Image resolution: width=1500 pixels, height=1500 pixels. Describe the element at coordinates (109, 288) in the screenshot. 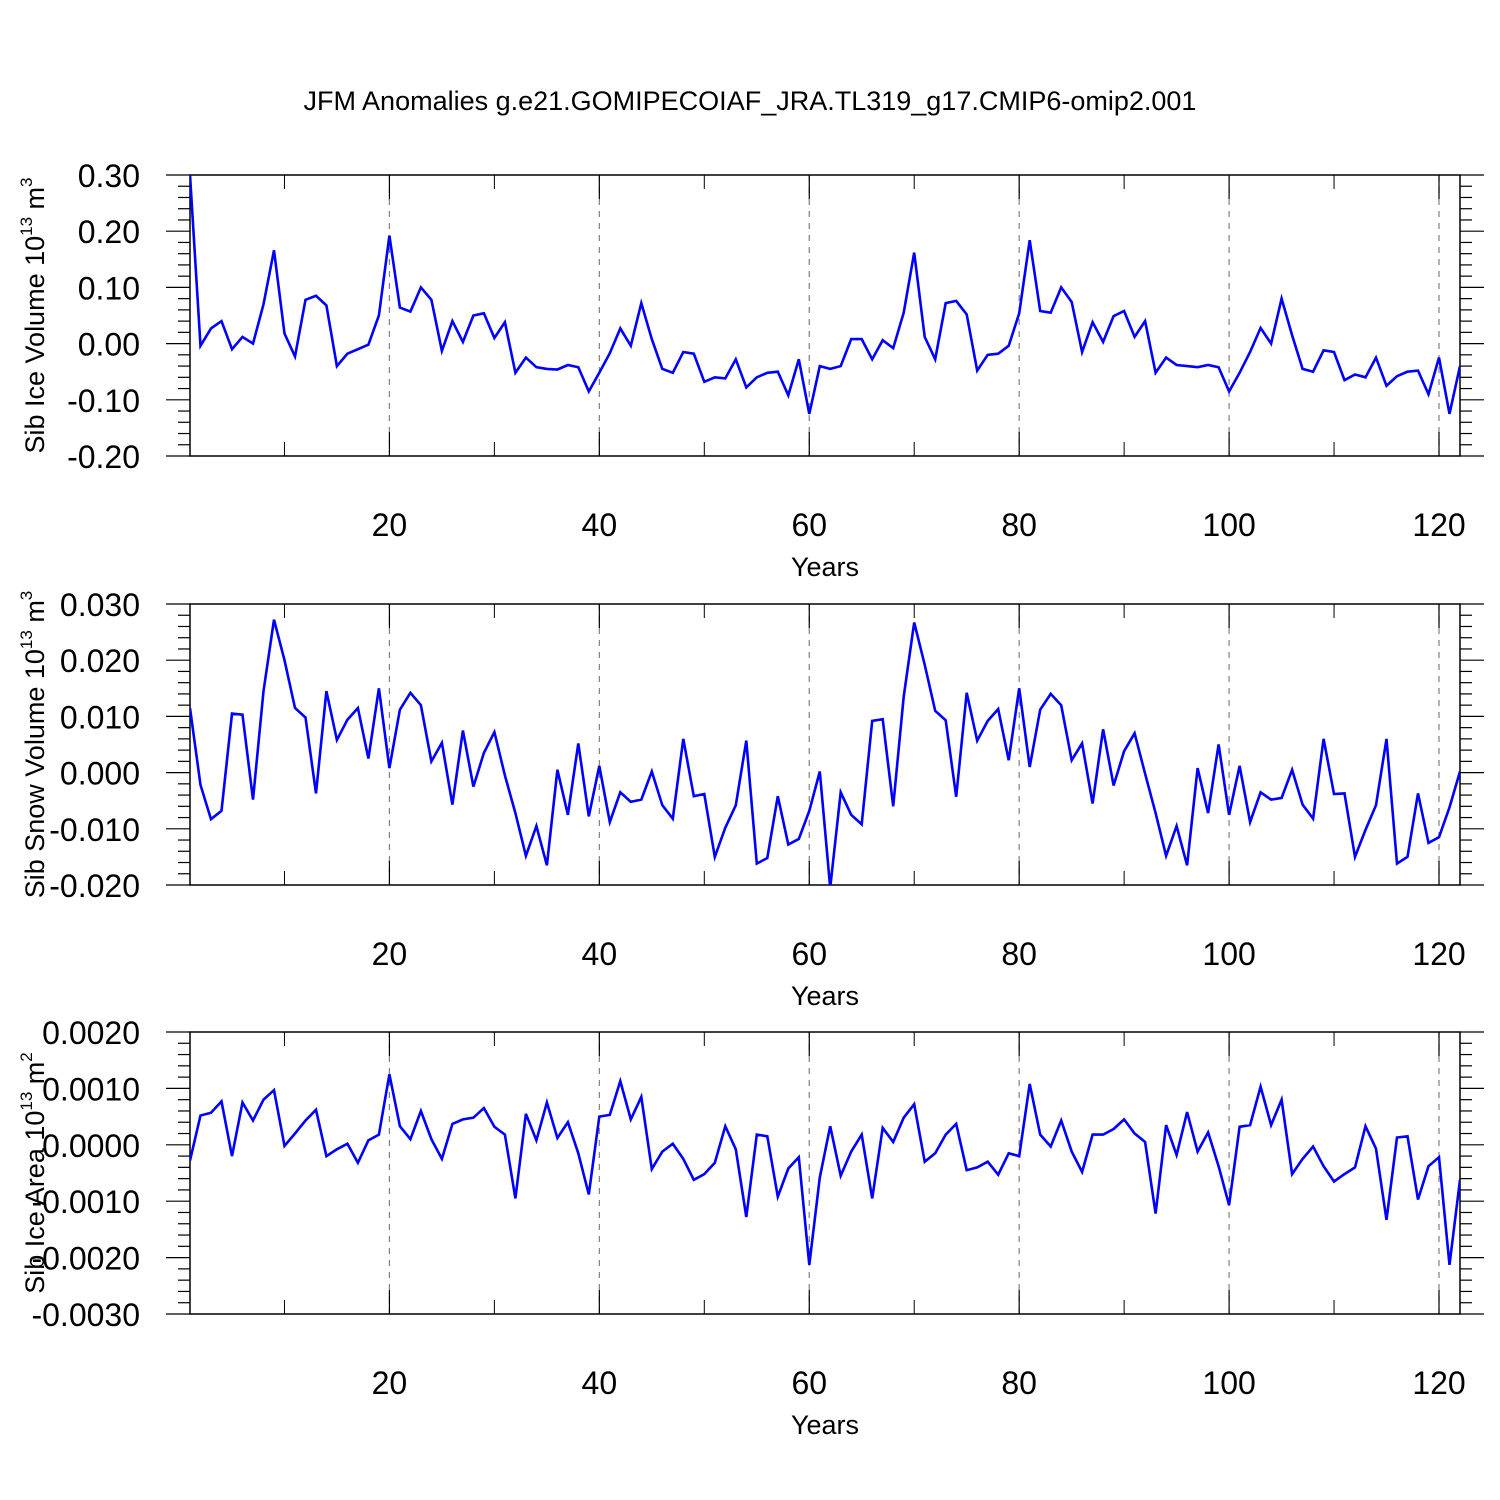

I see `y-tick-label: 0.10` at that location.